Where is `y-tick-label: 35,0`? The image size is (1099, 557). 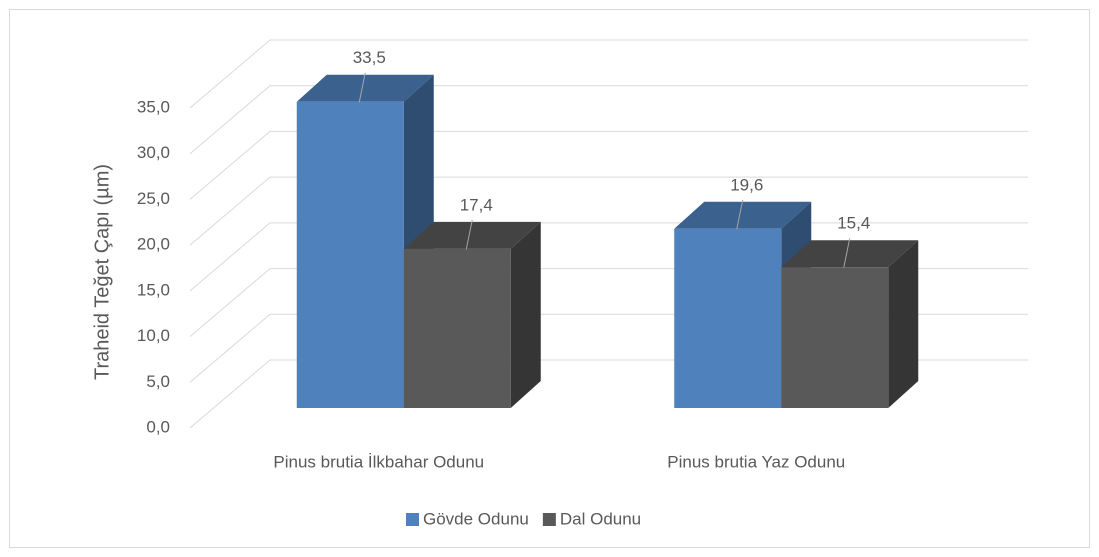
y-tick-label: 35,0 is located at coordinates (153, 106).